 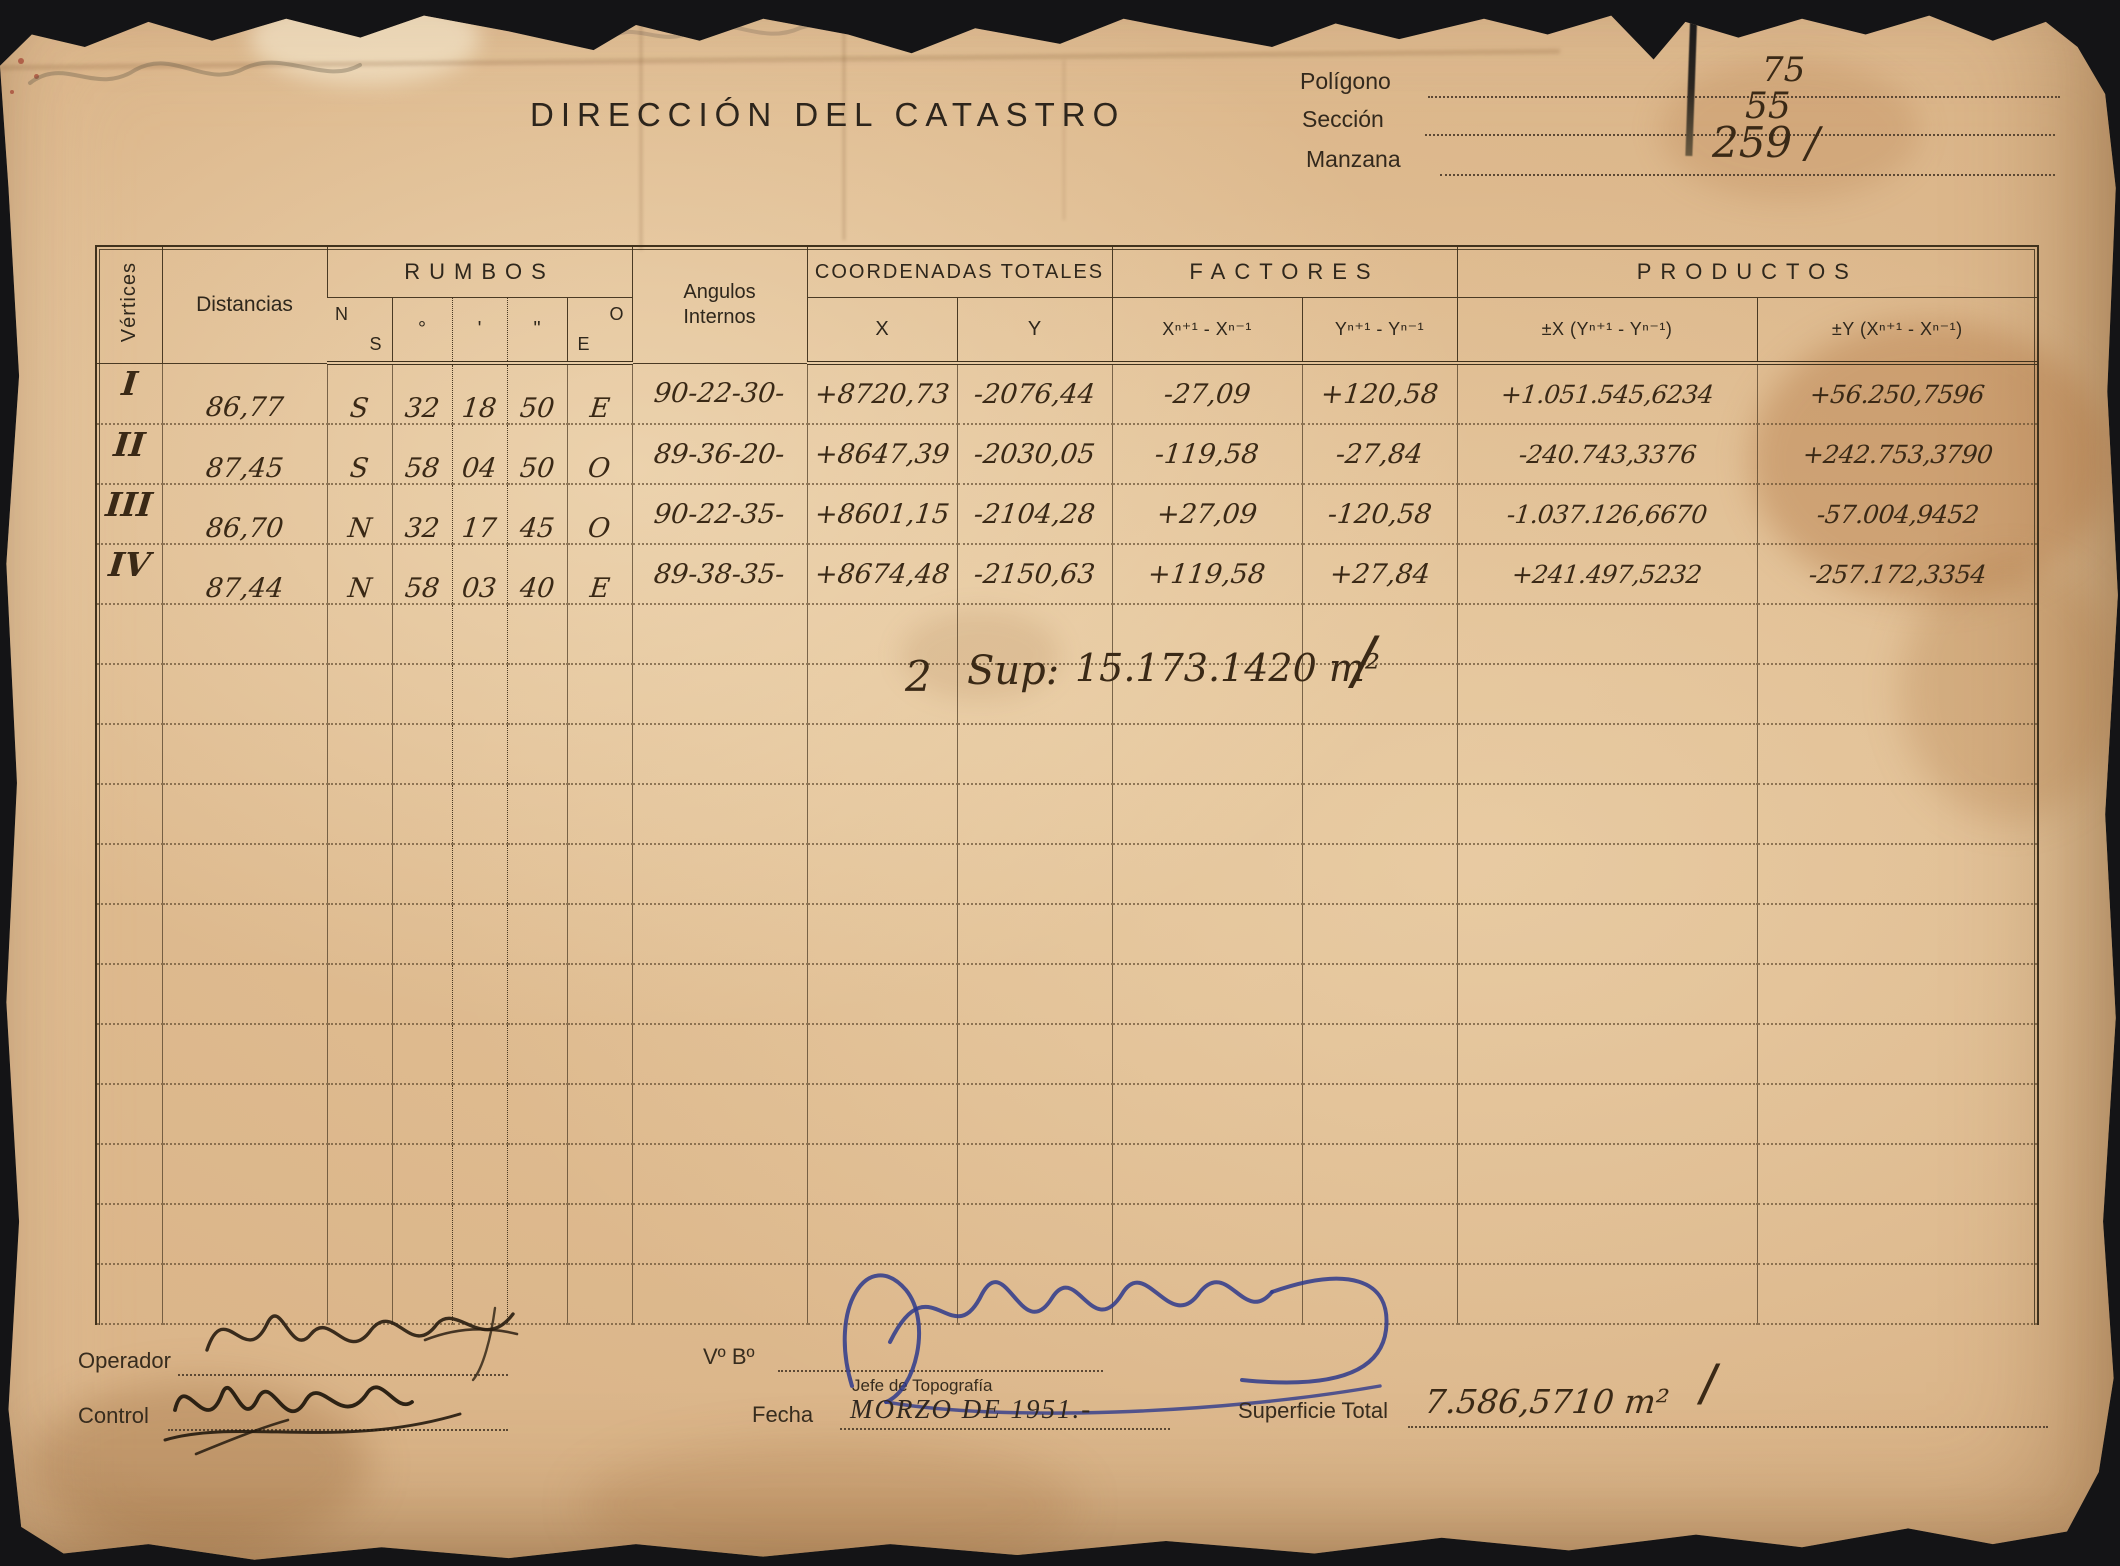 I want to click on cell-producto-x: +241.497,5232, so click(x=1607, y=574).